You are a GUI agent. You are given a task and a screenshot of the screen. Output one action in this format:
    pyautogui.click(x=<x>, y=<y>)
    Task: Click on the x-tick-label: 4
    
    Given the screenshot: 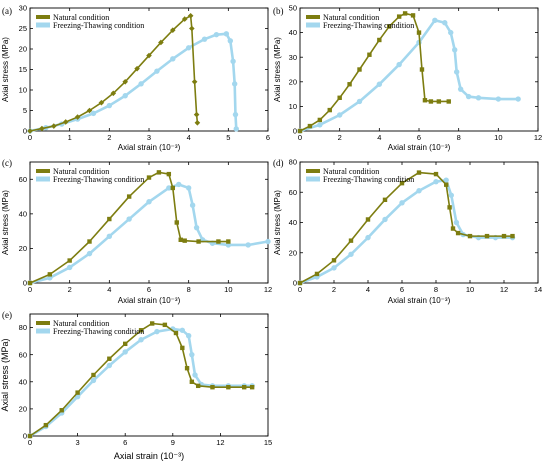 What is the action you would take?
    pyautogui.click(x=189, y=137)
    